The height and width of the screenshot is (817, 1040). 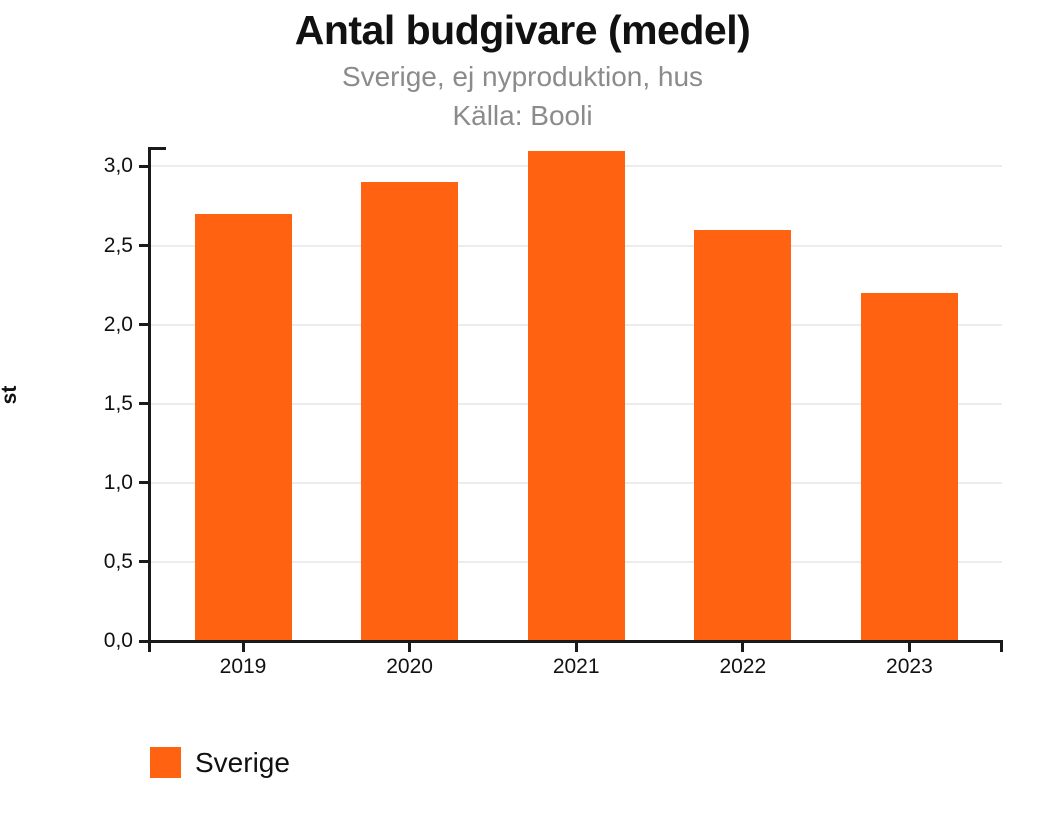 I want to click on bar-2021, so click(x=576, y=395).